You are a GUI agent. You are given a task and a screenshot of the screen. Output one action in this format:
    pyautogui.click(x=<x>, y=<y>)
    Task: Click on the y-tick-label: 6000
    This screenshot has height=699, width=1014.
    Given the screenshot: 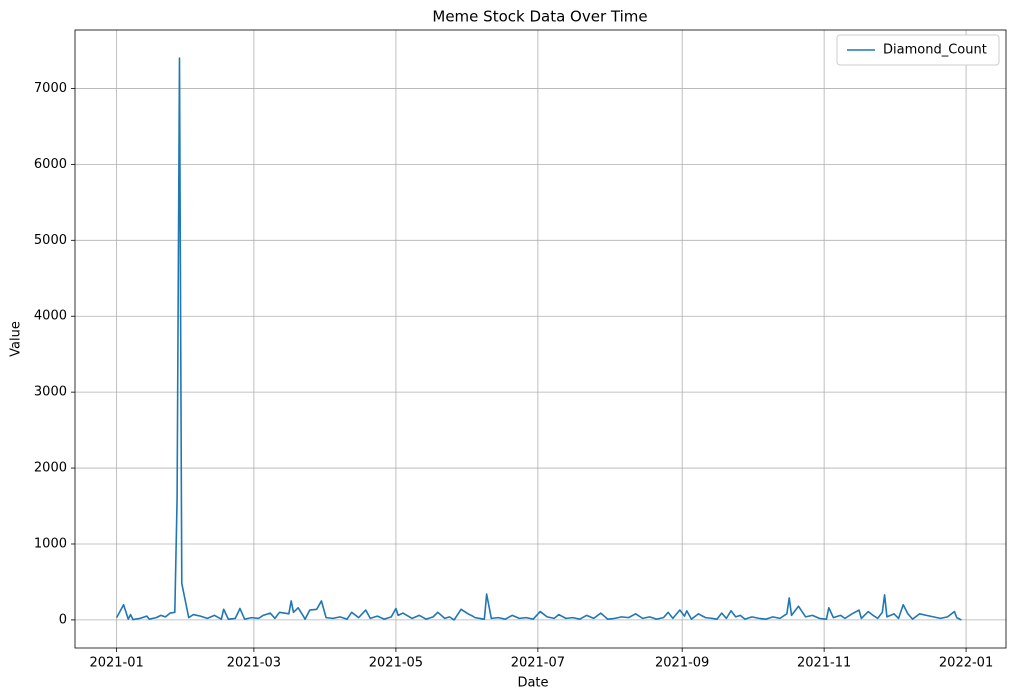 What is the action you would take?
    pyautogui.click(x=50, y=164)
    